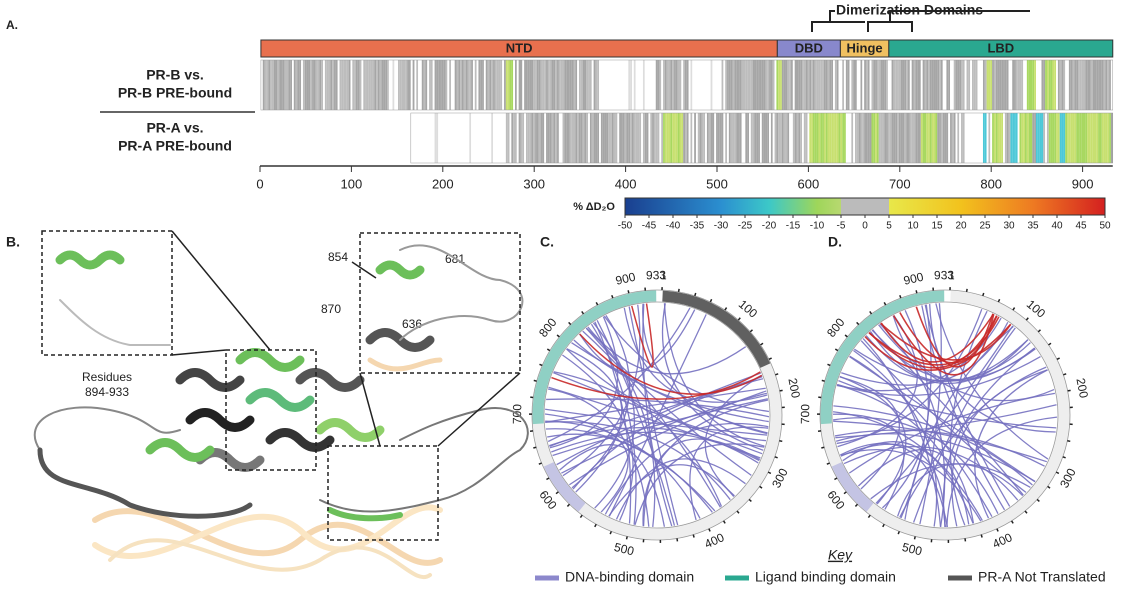 The width and height of the screenshot is (1140, 599). I want to click on helix, so click(270, 360).